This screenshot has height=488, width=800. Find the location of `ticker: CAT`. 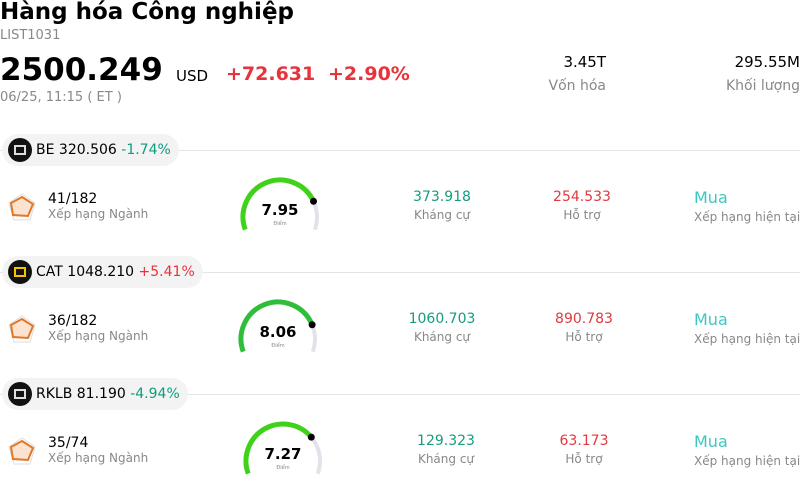

ticker: CAT is located at coordinates (49, 272).